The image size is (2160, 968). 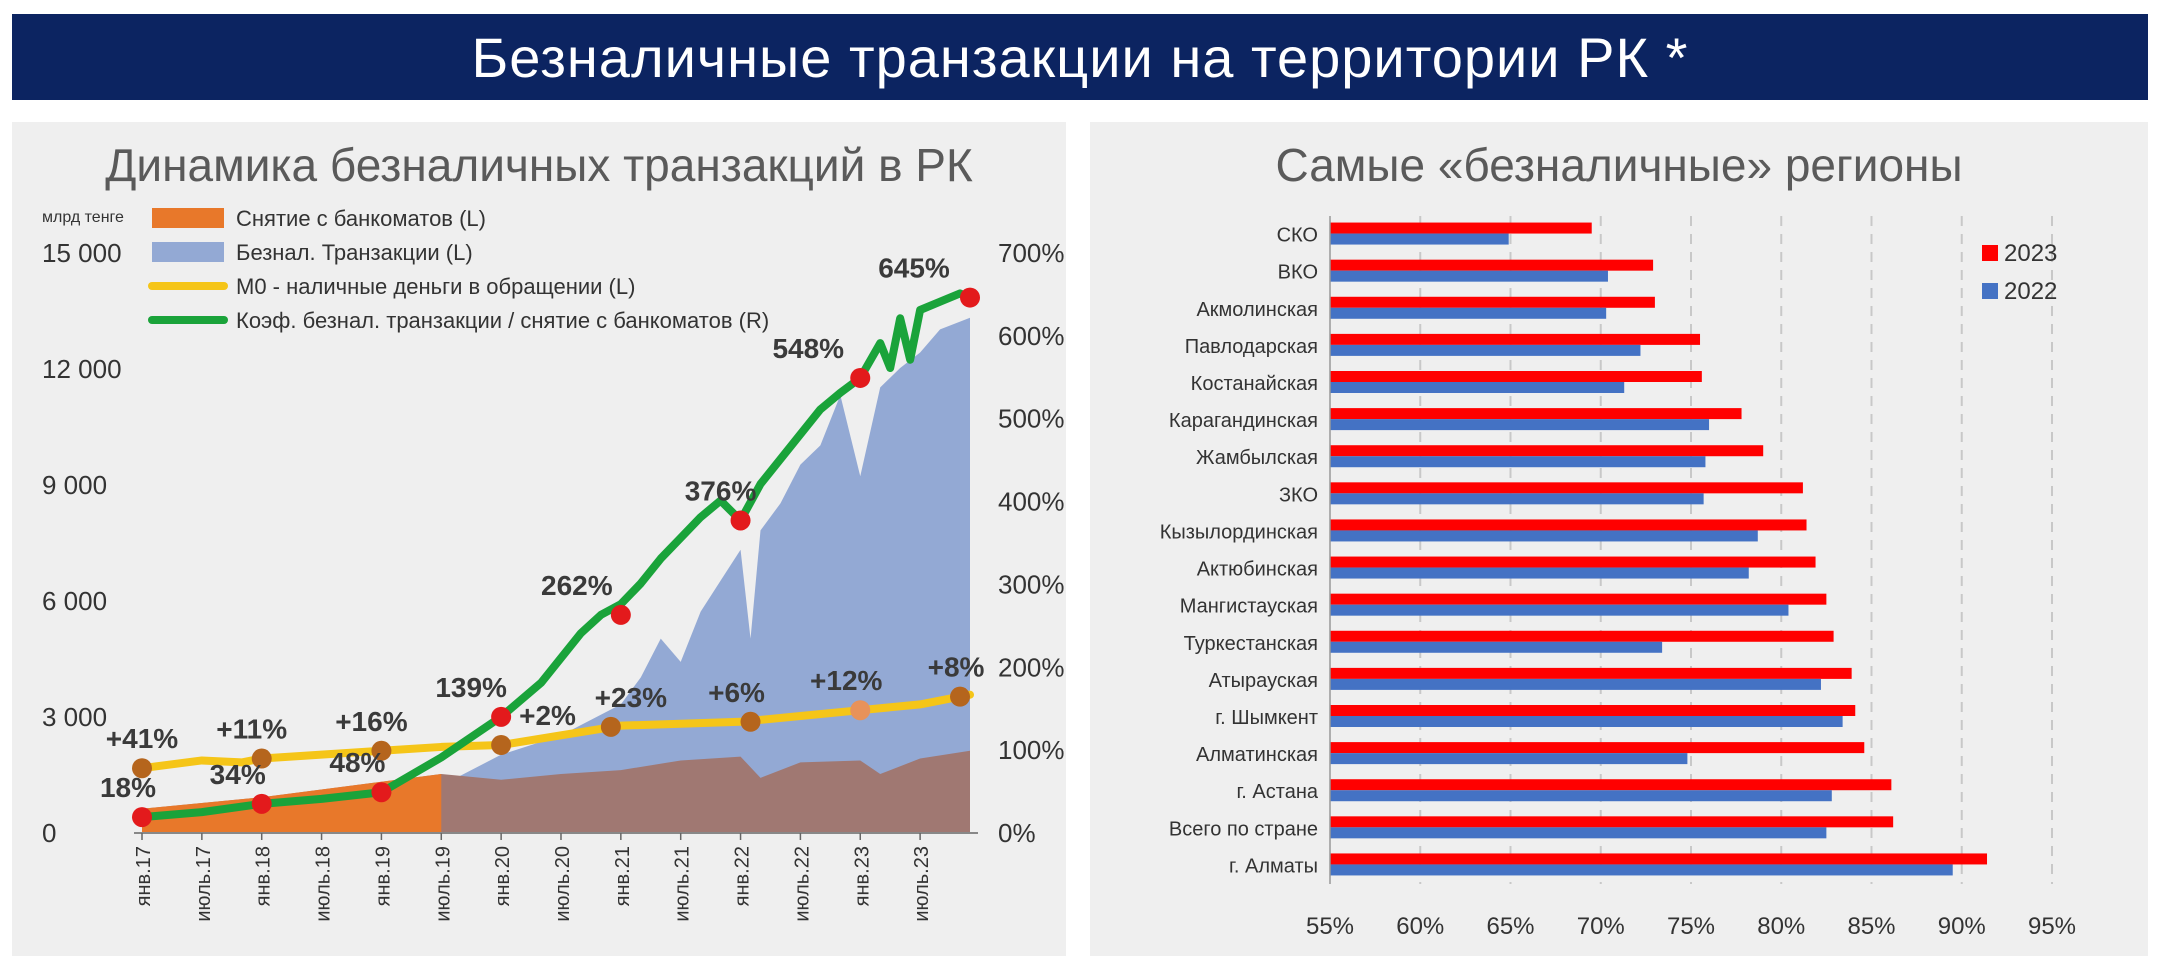 What do you see at coordinates (721, 490) in the screenshot?
I see `annotation-label: 376%` at bounding box center [721, 490].